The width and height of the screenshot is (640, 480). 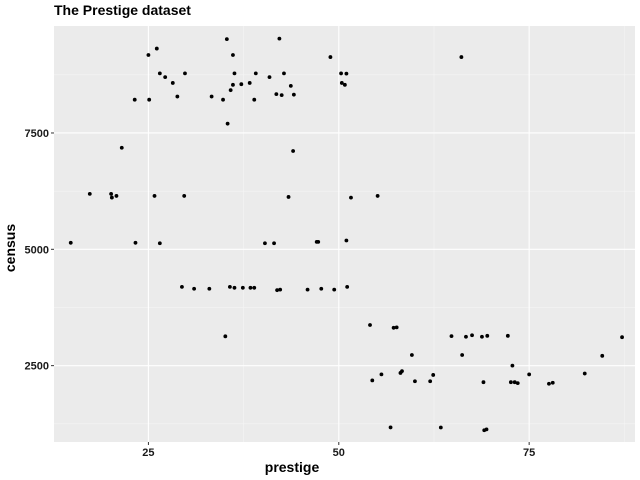 What do you see at coordinates (148, 453) in the screenshot?
I see `x-tick-label: 25` at bounding box center [148, 453].